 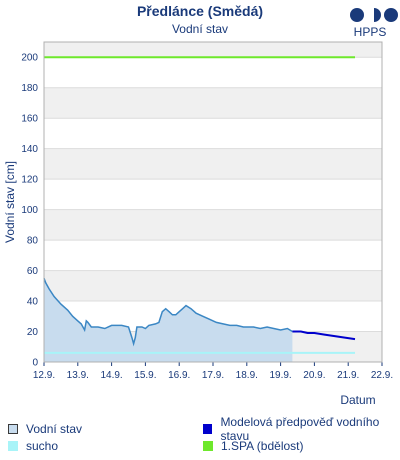 What do you see at coordinates (33, 302) in the screenshot?
I see `y-tick-label: 40` at bounding box center [33, 302].